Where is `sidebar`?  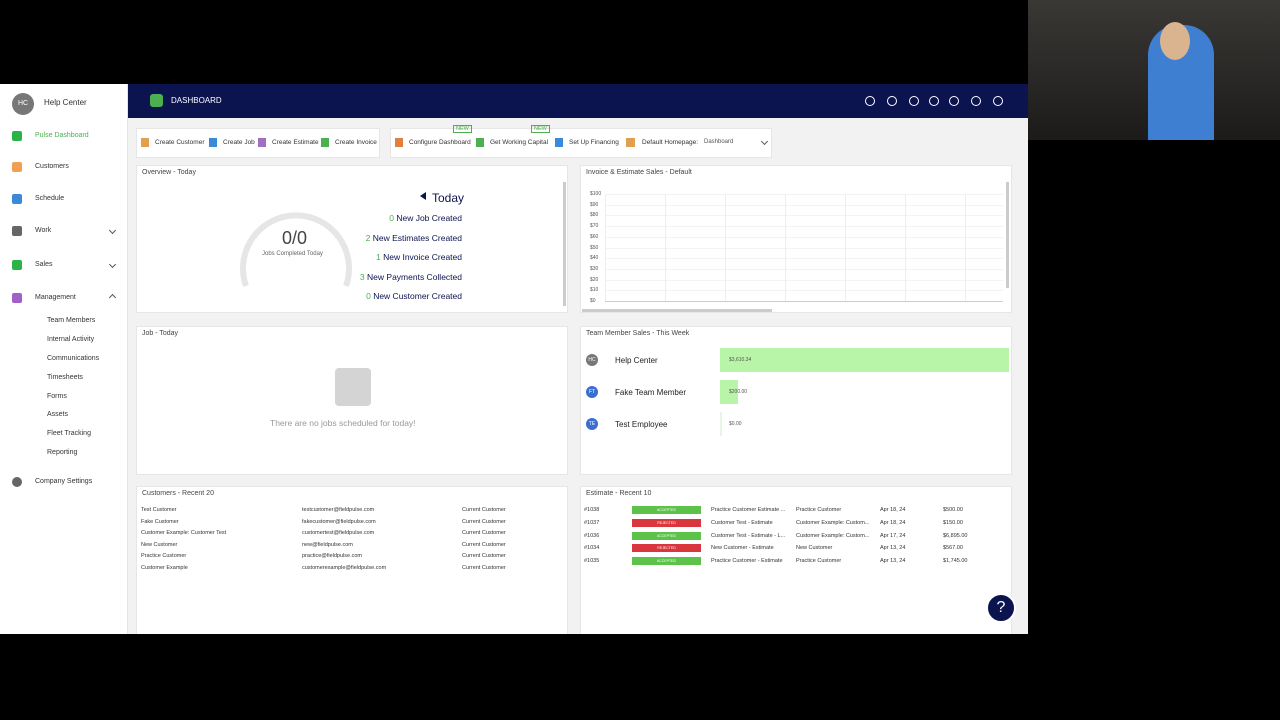
sidebar is located at coordinates (64, 359).